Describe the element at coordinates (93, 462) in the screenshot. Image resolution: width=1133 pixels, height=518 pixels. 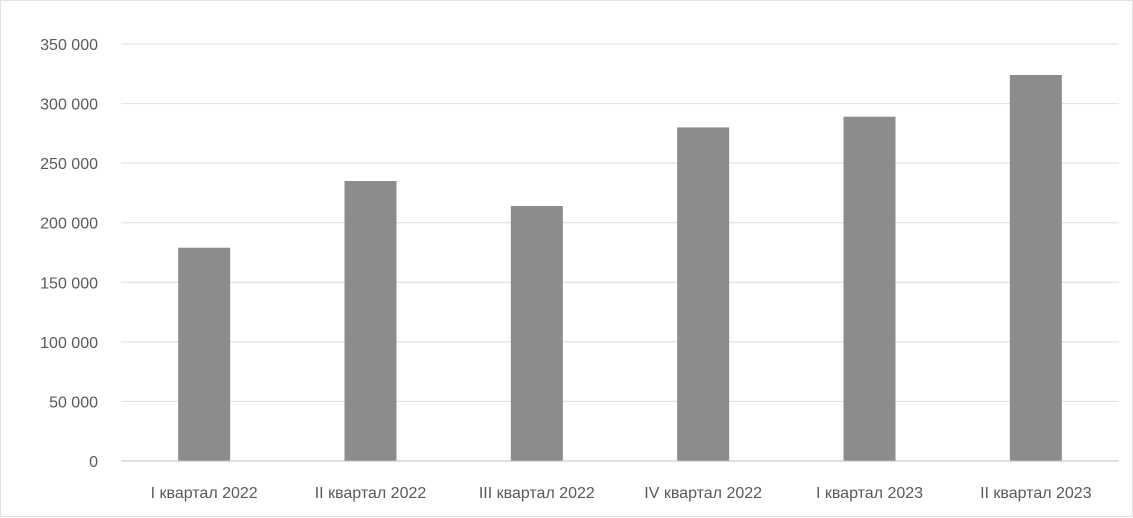
I see `y-tick-label: 0` at that location.